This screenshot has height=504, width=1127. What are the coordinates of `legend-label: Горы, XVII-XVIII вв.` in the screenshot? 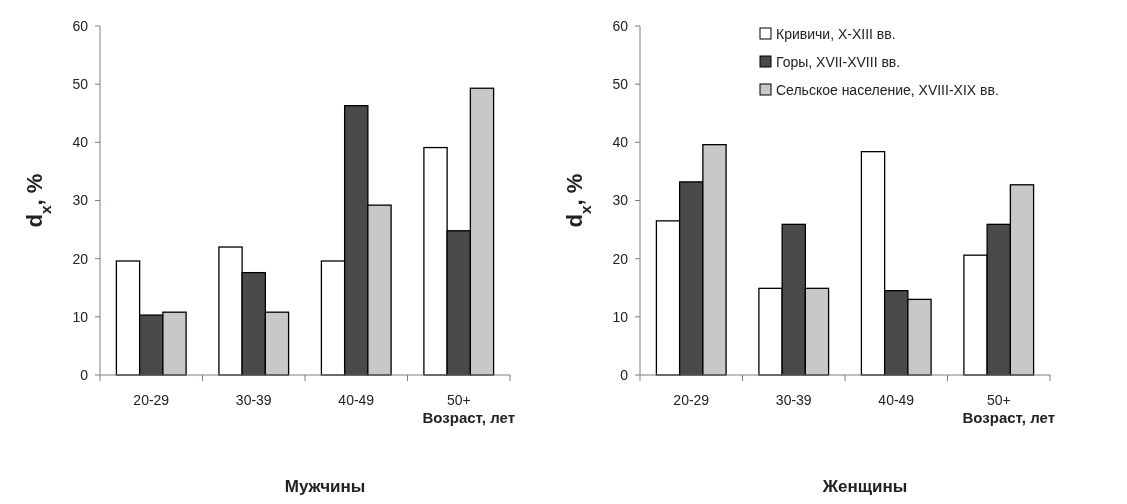 It's located at (838, 61).